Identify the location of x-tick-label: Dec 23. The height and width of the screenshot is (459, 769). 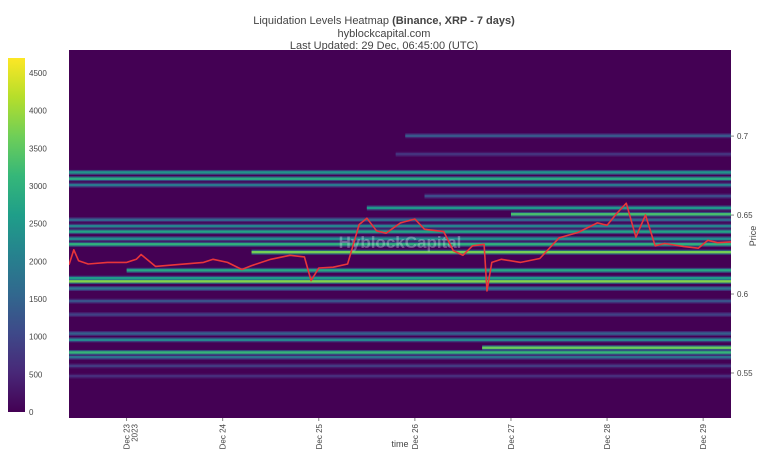
(127, 436).